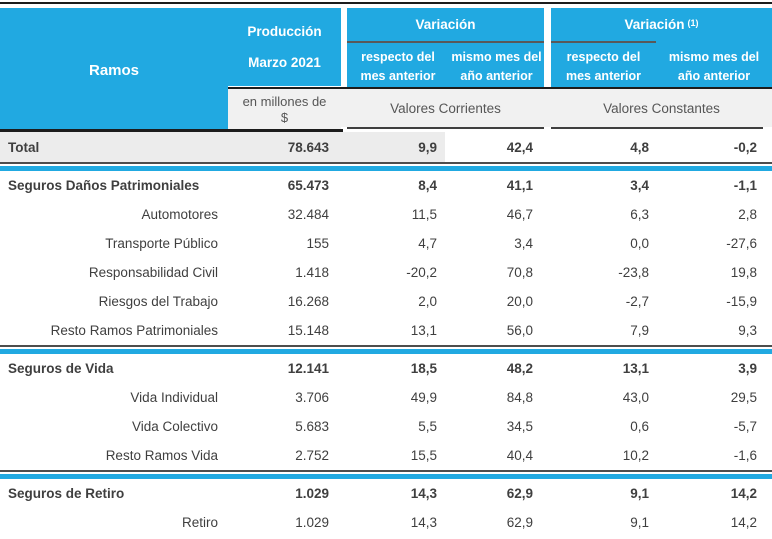 The image size is (772, 539). What do you see at coordinates (657, 128) in the screenshot?
I see `valores-constantes-underline` at bounding box center [657, 128].